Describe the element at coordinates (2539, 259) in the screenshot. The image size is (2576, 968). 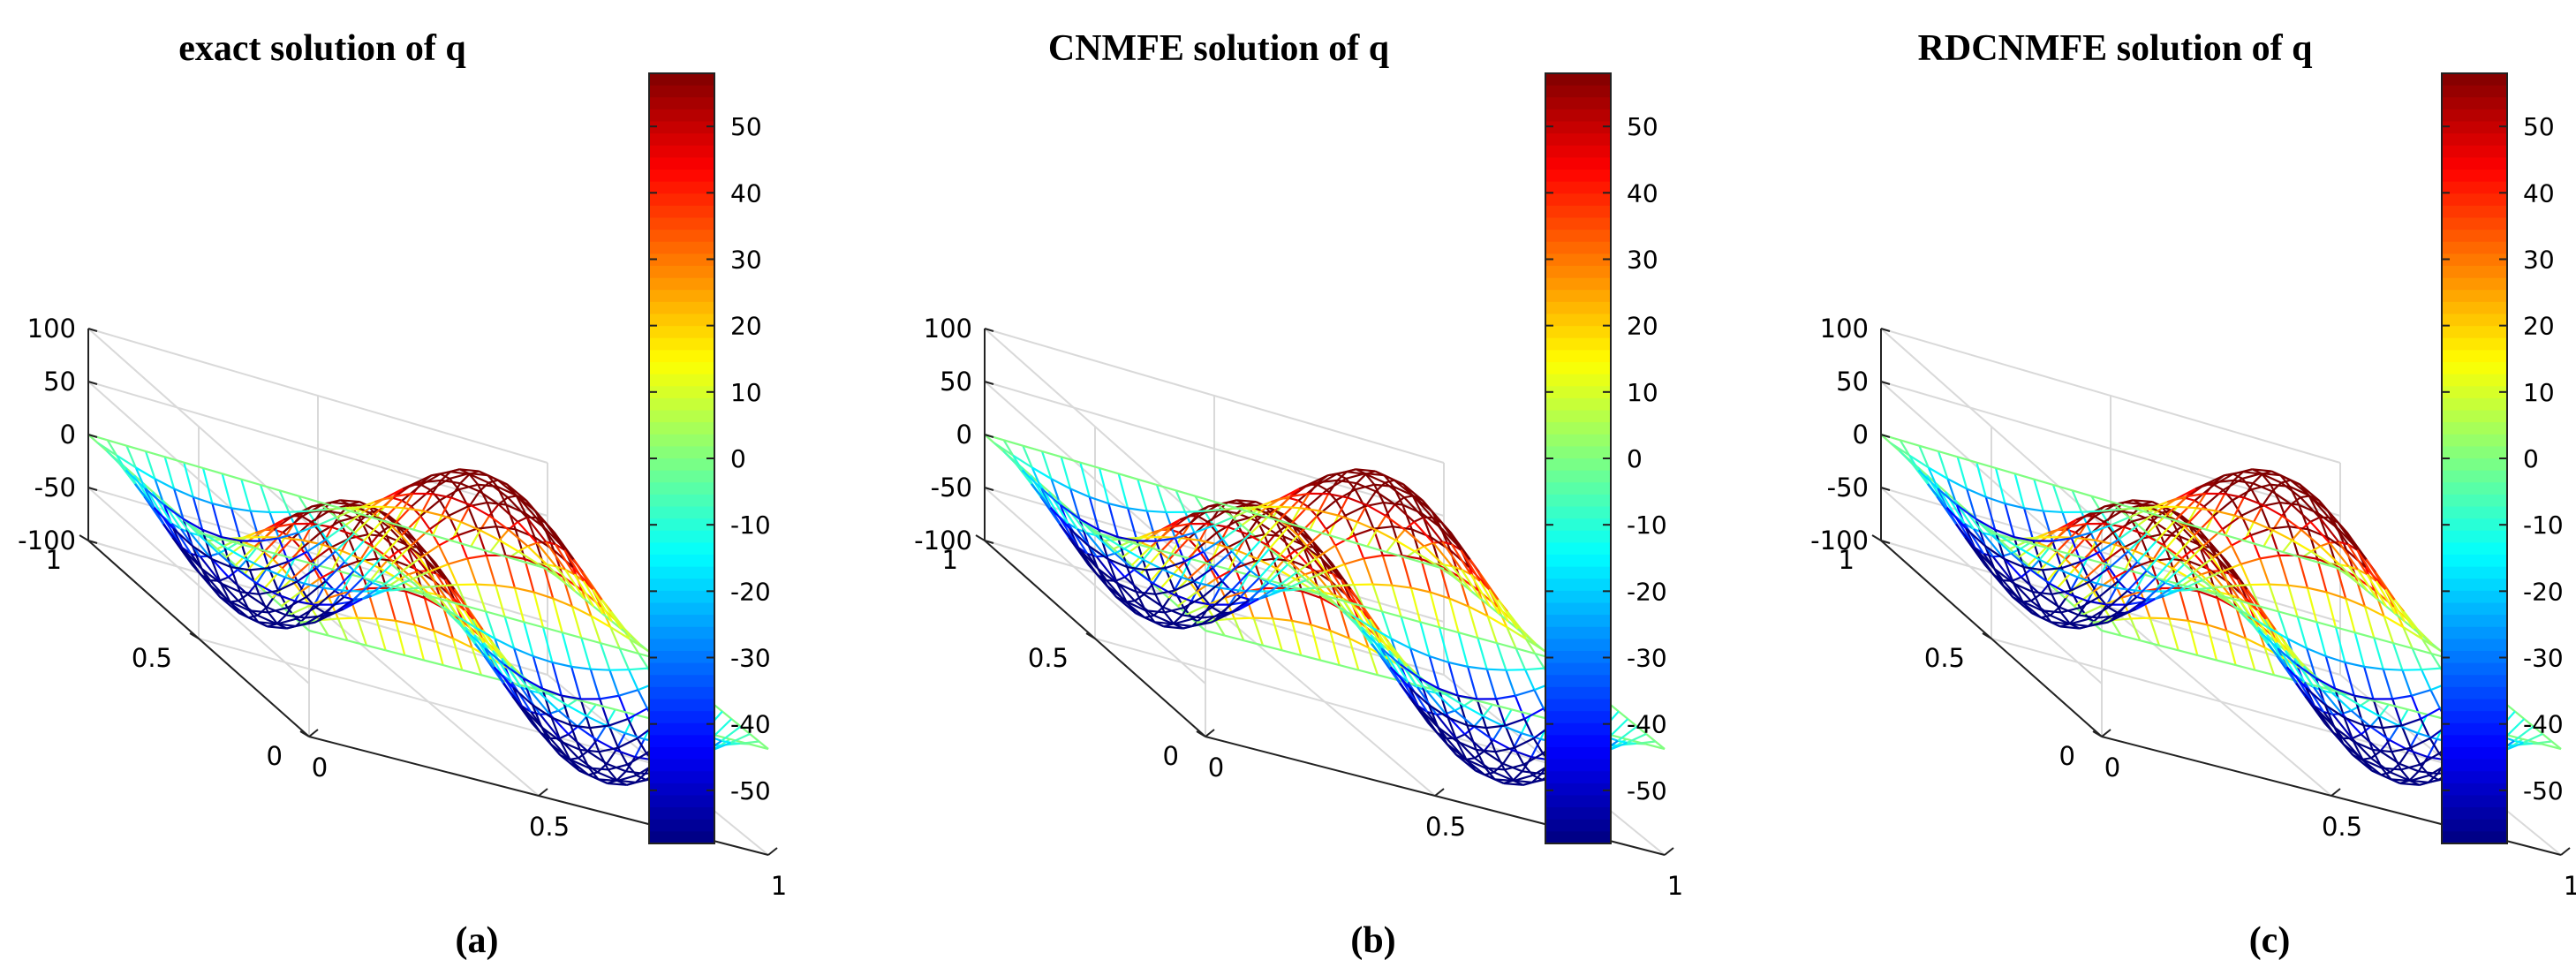
I see `colorbar-tick-label: 30` at that location.